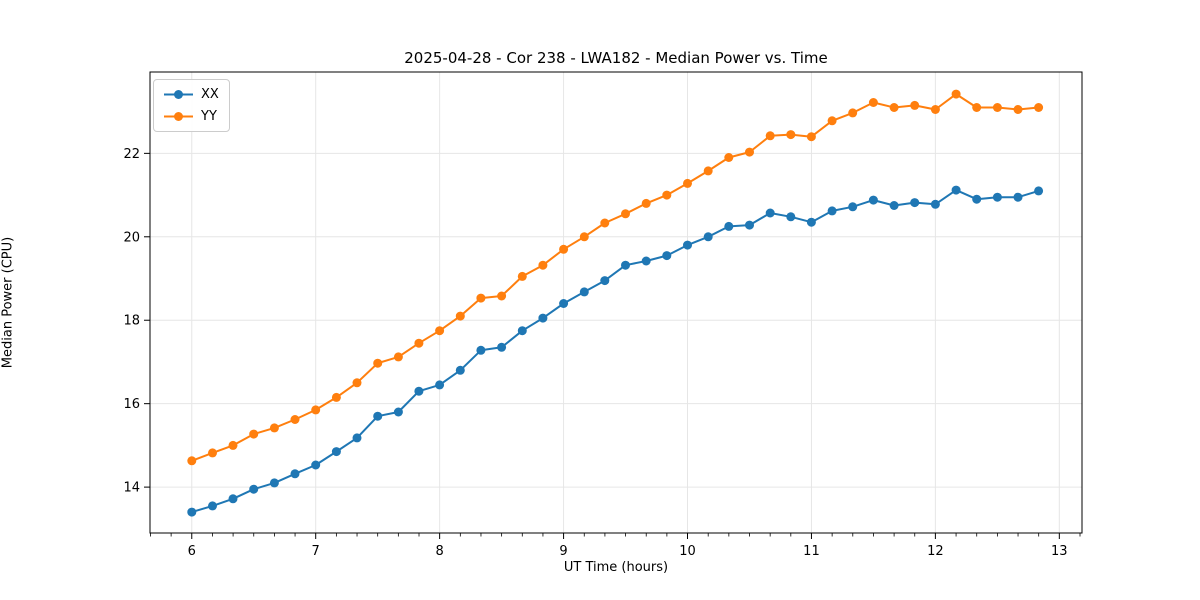  Describe the element at coordinates (131, 154) in the screenshot. I see `y-tick-label: 22` at that location.